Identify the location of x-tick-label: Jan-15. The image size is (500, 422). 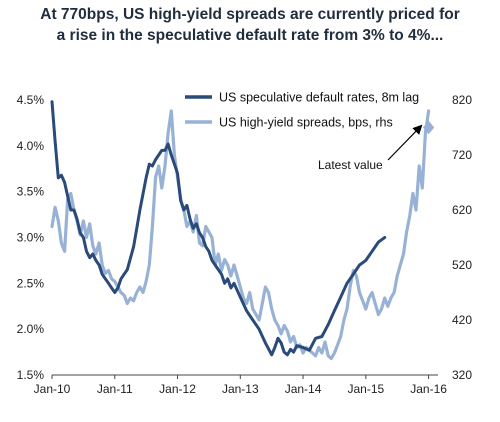
(365, 389).